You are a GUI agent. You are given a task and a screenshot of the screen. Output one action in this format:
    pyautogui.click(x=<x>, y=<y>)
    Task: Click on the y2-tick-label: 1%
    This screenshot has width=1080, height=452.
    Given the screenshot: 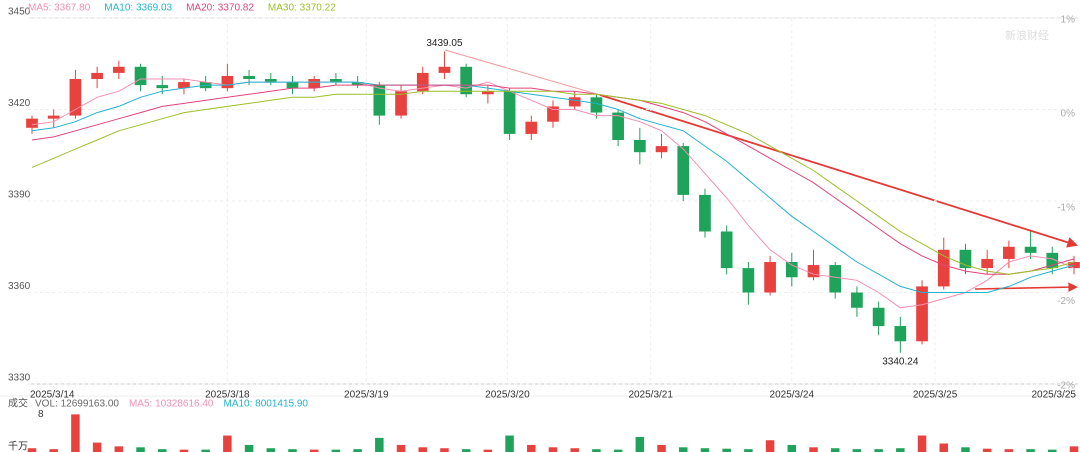 What is the action you would take?
    pyautogui.click(x=1068, y=20)
    